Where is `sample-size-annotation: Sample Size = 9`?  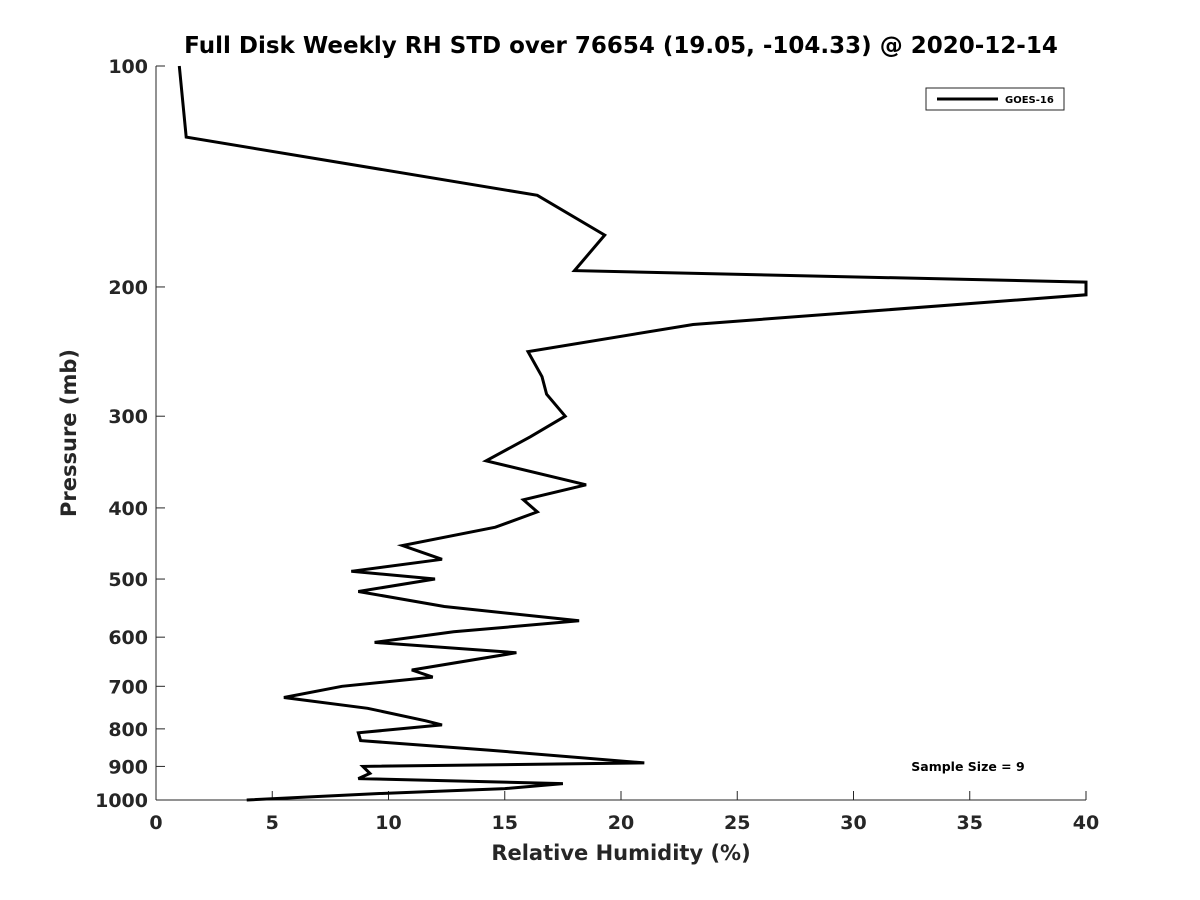
sample-size-annotation: Sample Size = 9 is located at coordinates (967, 766).